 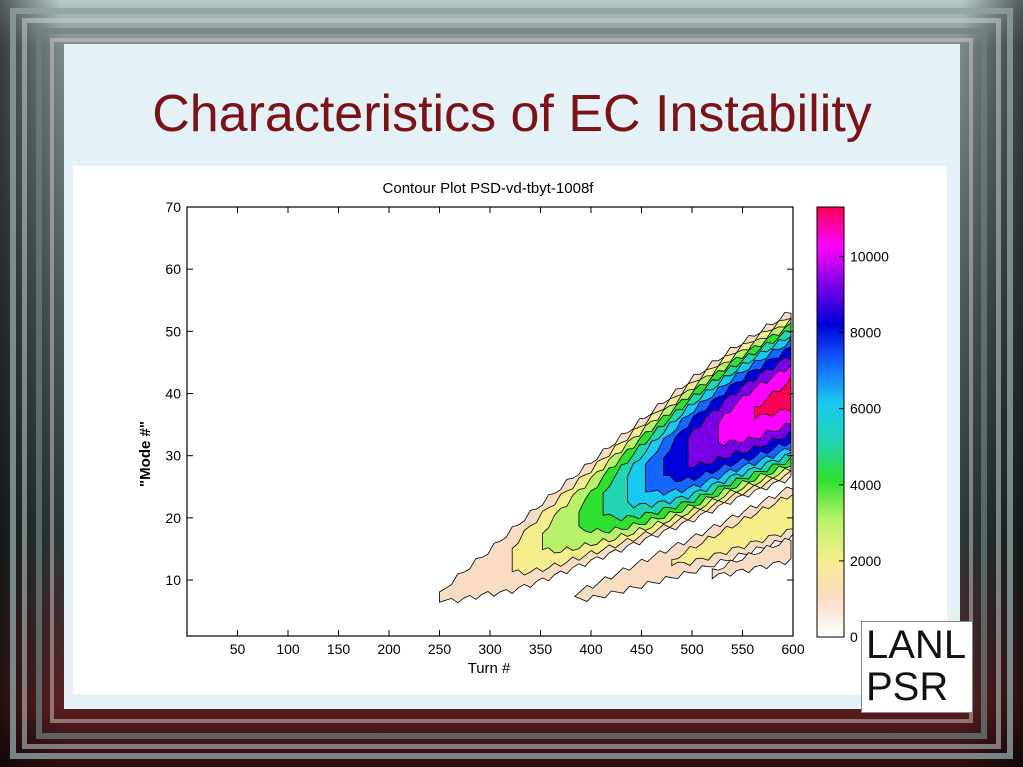 What do you see at coordinates (238, 649) in the screenshot?
I see `x-tick-label: 50` at bounding box center [238, 649].